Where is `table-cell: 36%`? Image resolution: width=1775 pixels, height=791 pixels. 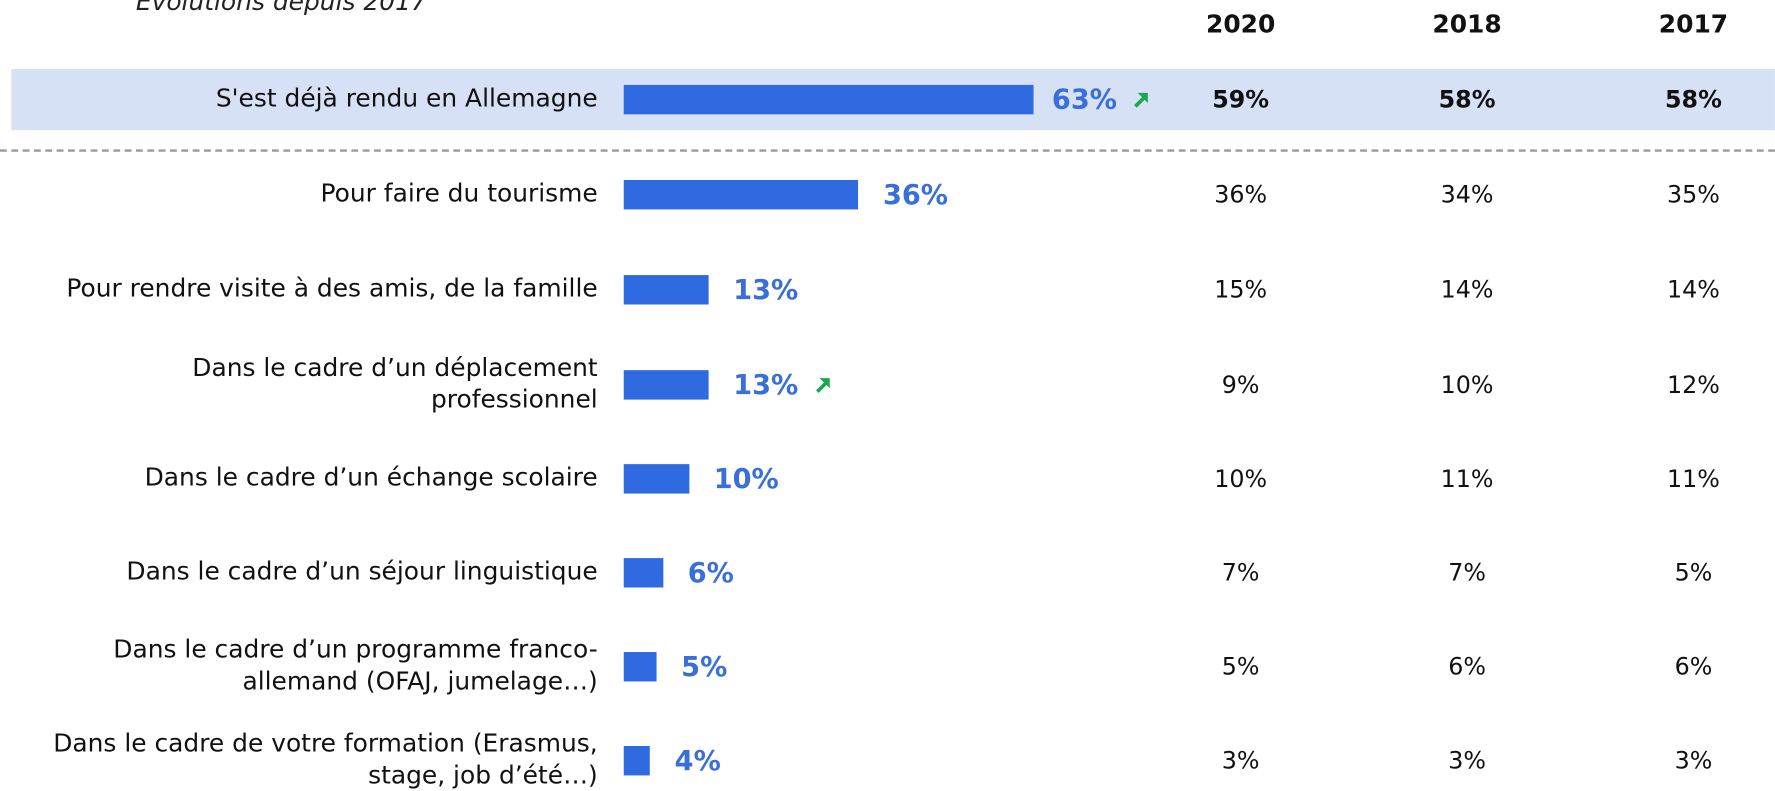 table-cell: 36% is located at coordinates (1241, 195).